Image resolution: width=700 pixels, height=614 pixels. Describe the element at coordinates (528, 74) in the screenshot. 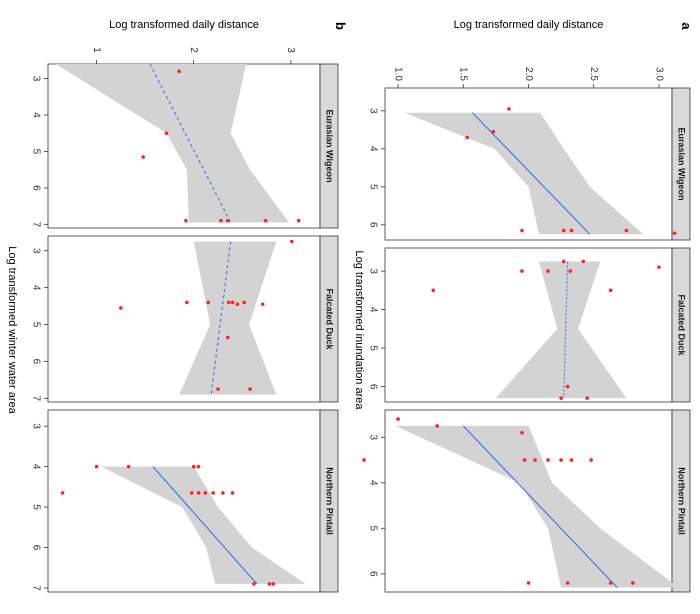

I see `y-tick-label: 2.0` at that location.